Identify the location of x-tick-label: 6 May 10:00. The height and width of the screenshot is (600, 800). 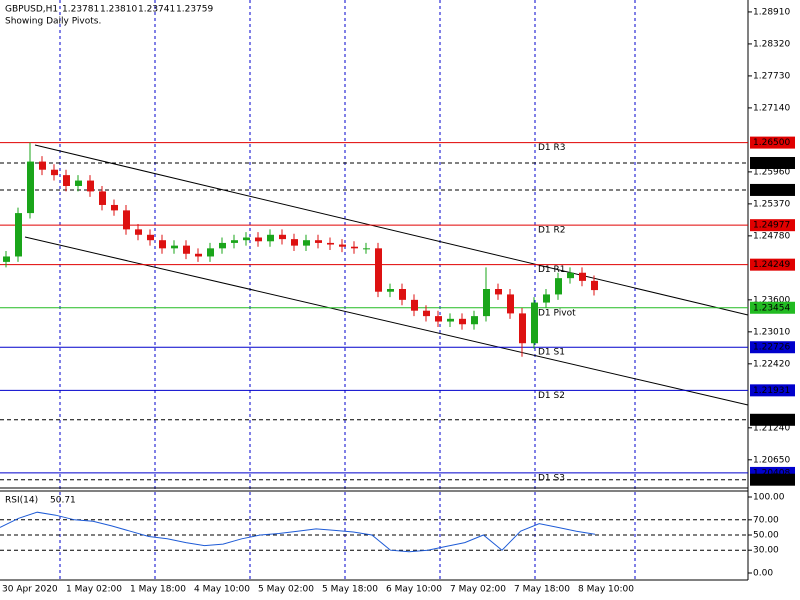
(414, 590).